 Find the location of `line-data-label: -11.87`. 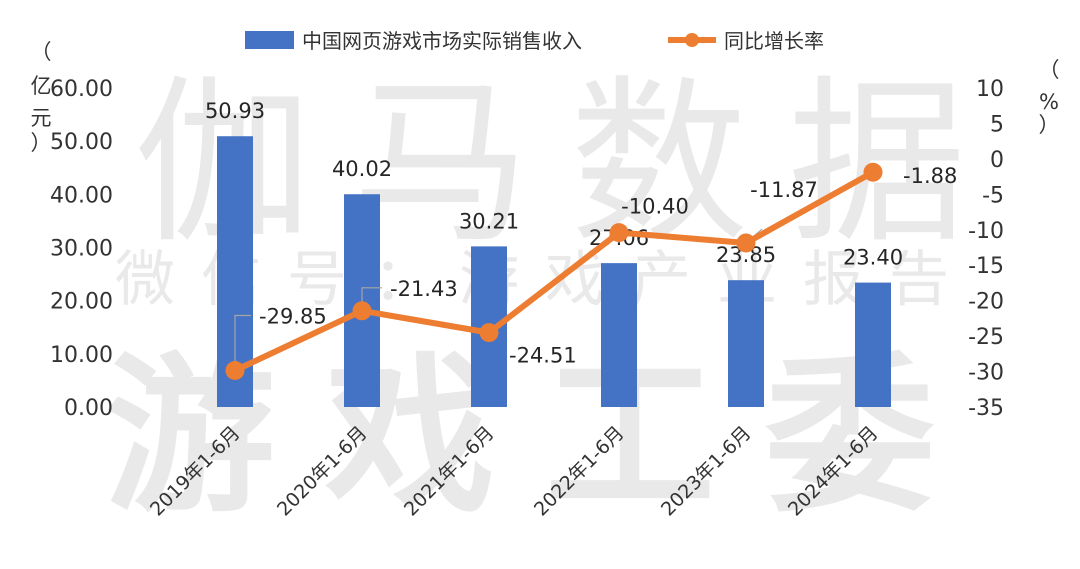

line-data-label: -11.87 is located at coordinates (784, 190).